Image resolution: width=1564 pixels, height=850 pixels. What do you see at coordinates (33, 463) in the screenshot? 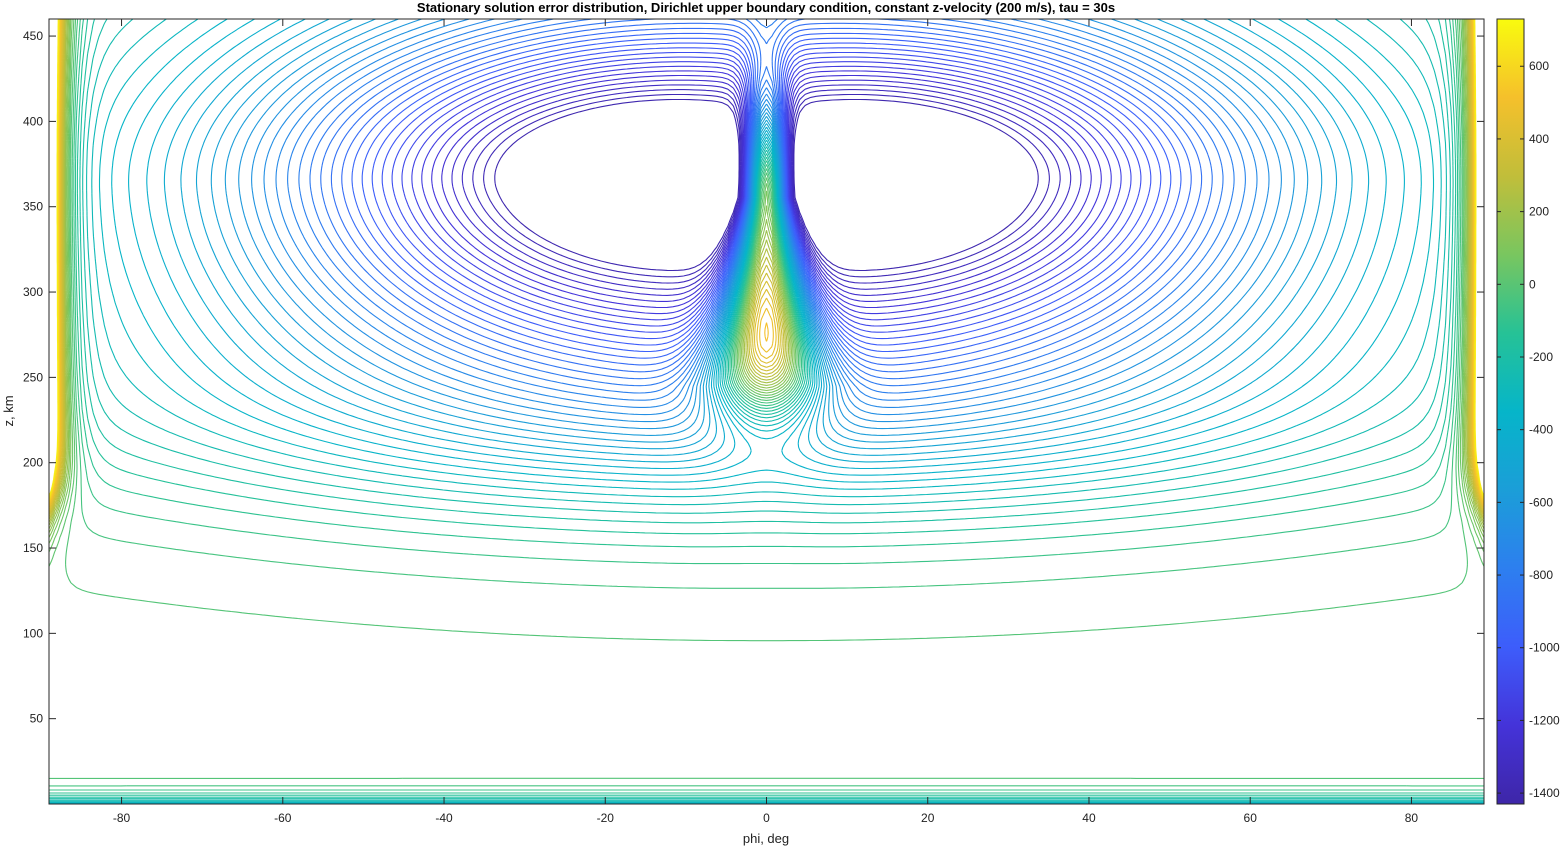
I see `y-tick-label: 200` at bounding box center [33, 463].